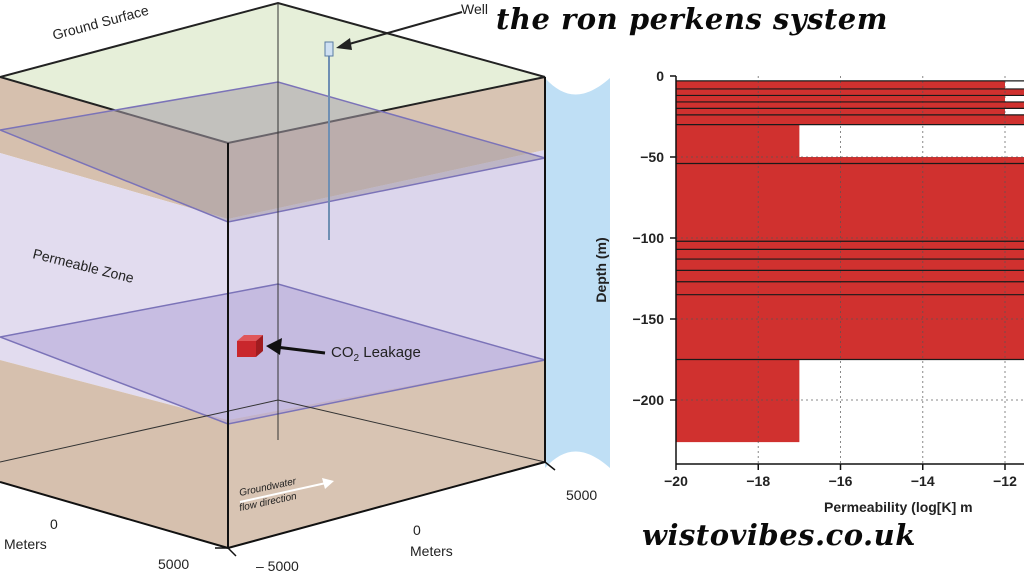  I want to click on back-bottom-right, so click(411, 431).